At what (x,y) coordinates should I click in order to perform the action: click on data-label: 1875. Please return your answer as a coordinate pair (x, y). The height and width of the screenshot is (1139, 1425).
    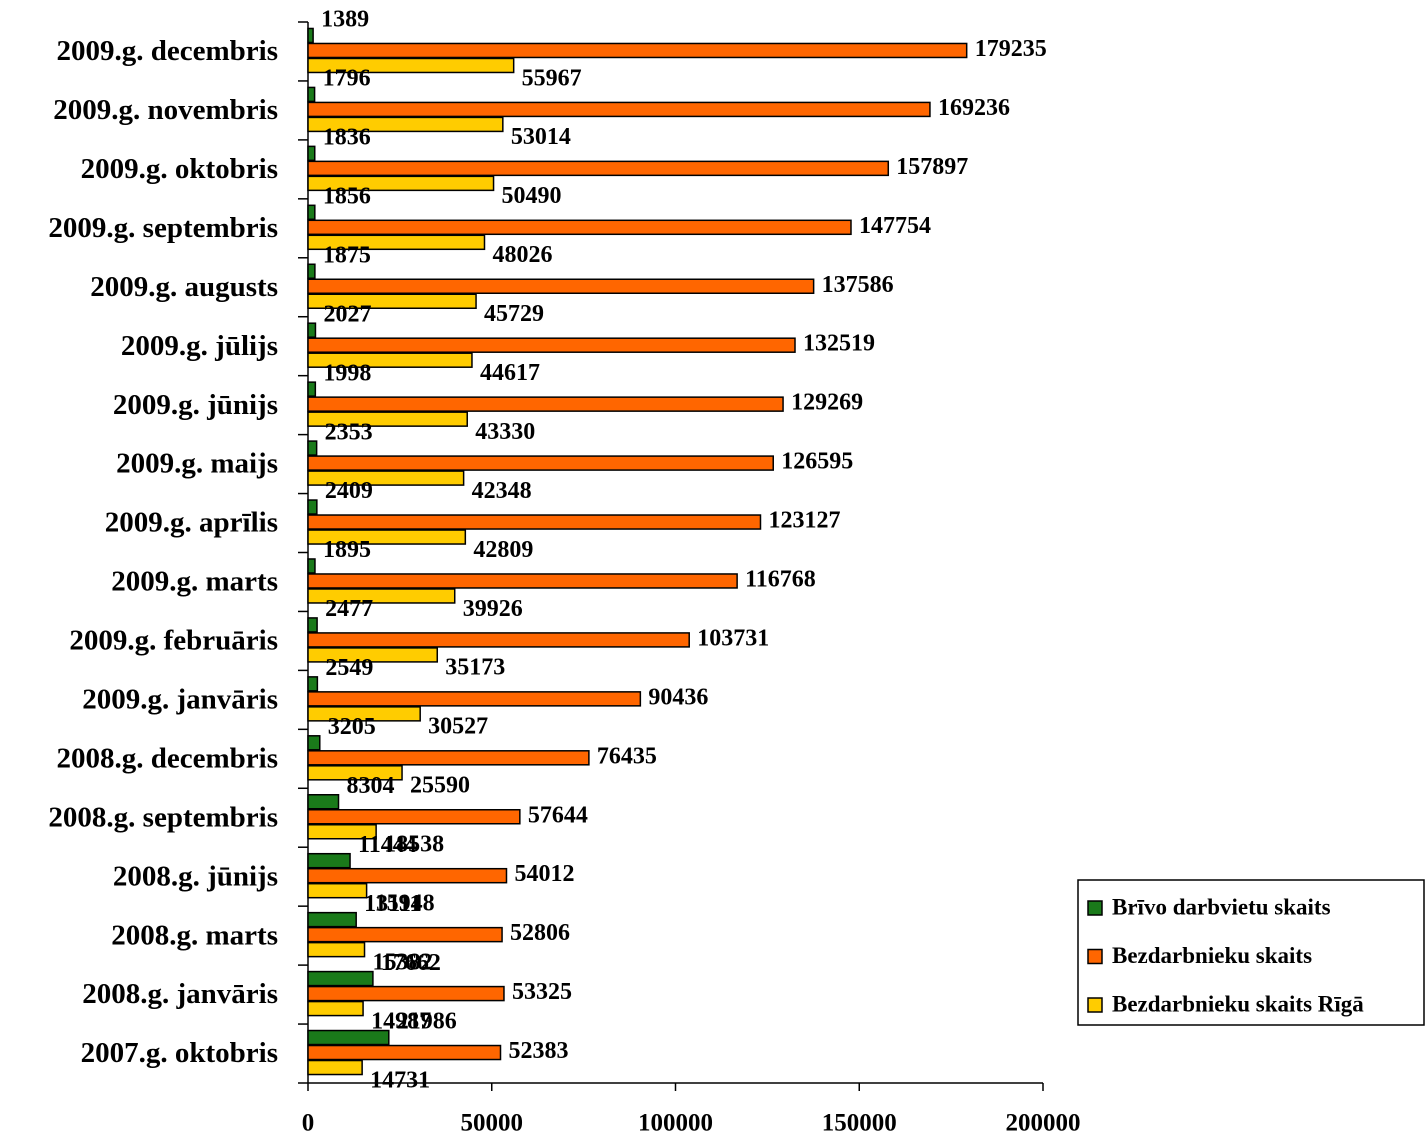
    Looking at the image, I should click on (347, 255).